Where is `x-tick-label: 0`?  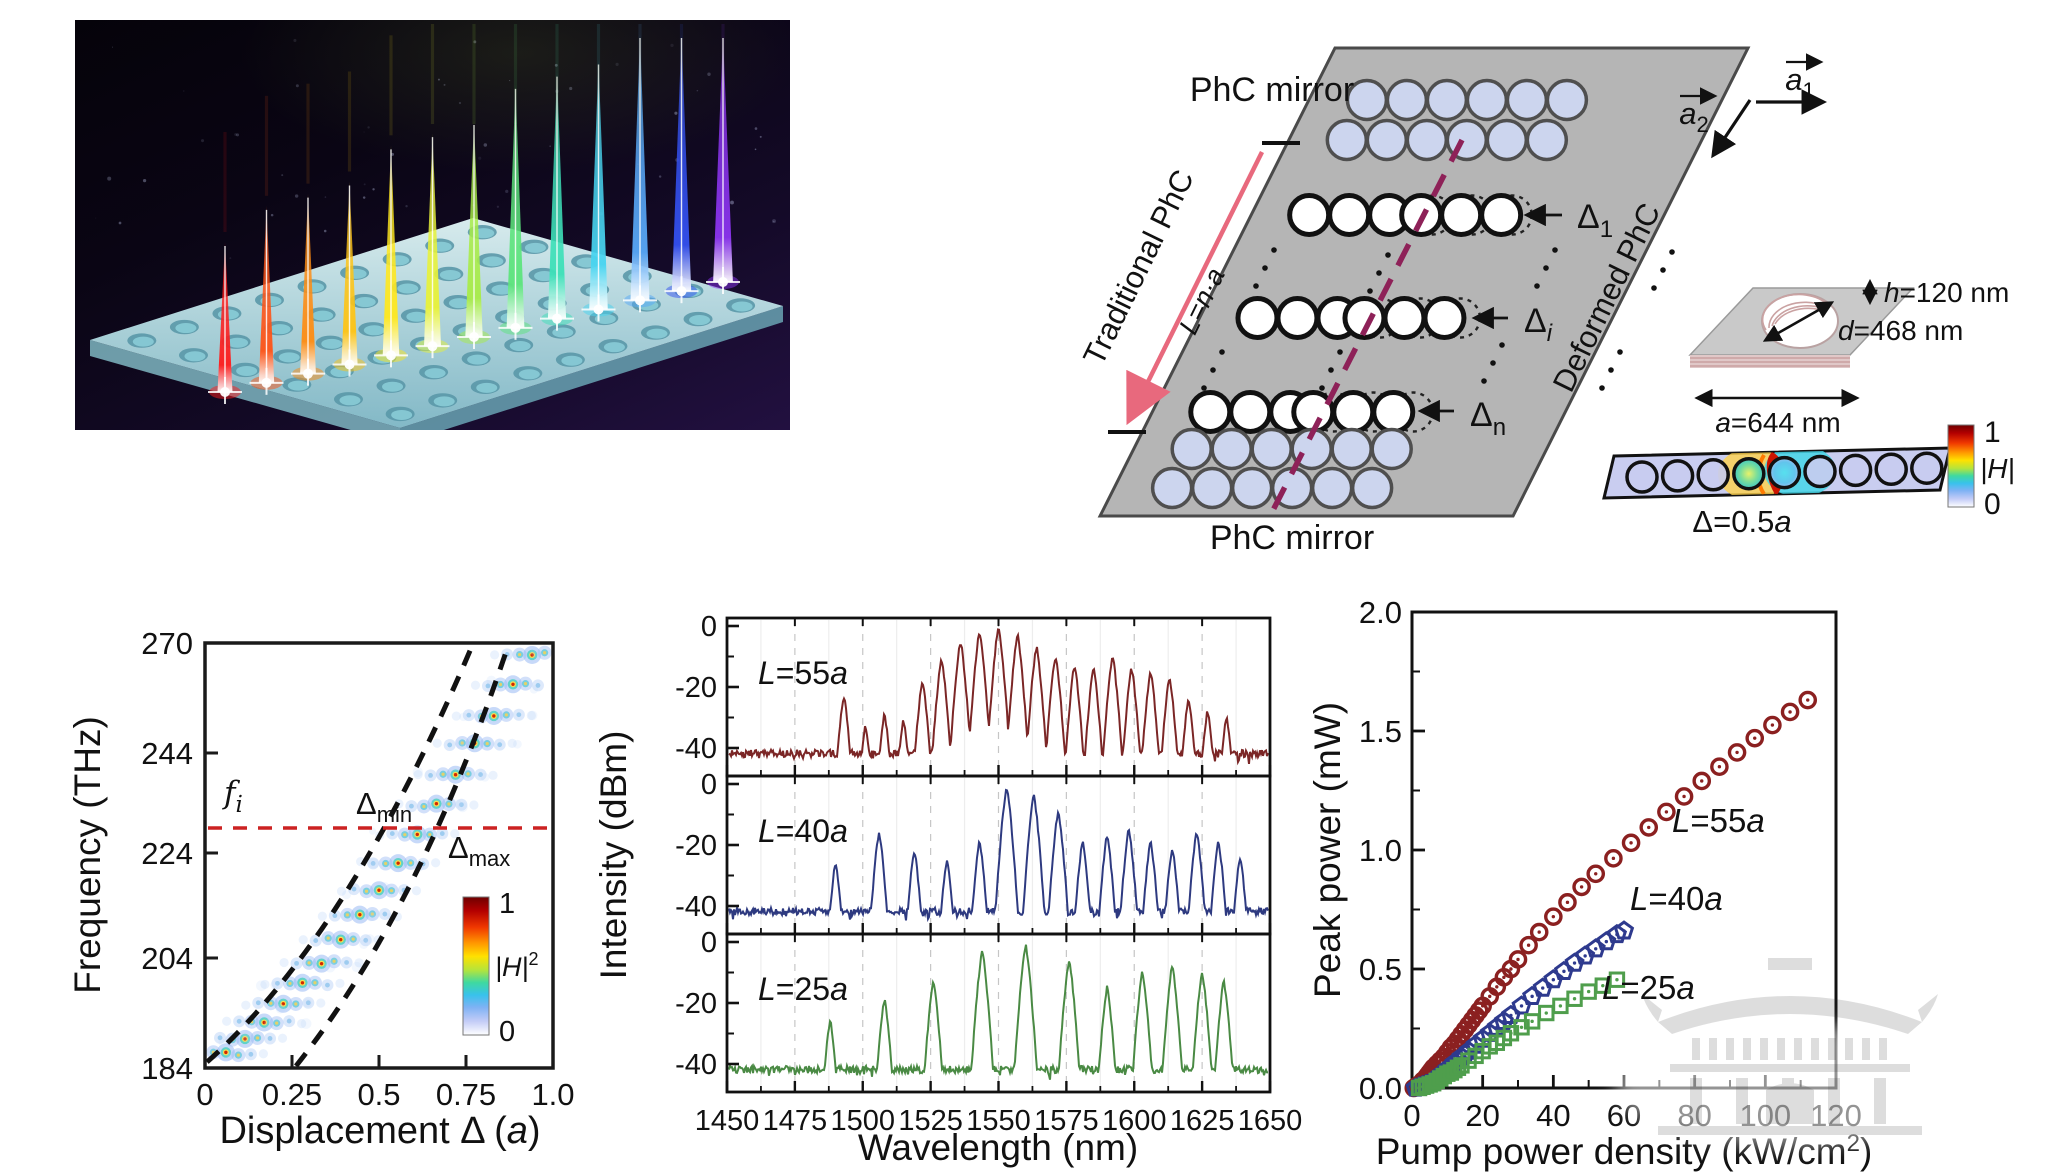
x-tick-label: 0 is located at coordinates (1411, 1115).